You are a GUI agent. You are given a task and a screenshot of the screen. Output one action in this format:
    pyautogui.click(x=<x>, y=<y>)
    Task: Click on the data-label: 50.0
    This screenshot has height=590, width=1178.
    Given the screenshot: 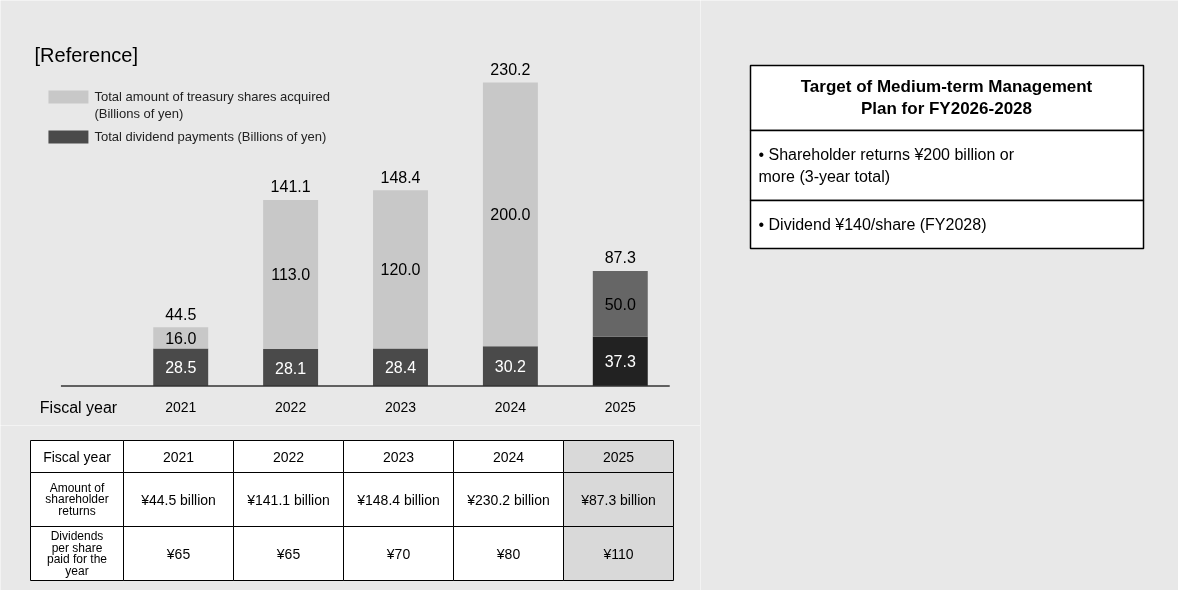 What is the action you would take?
    pyautogui.click(x=620, y=304)
    